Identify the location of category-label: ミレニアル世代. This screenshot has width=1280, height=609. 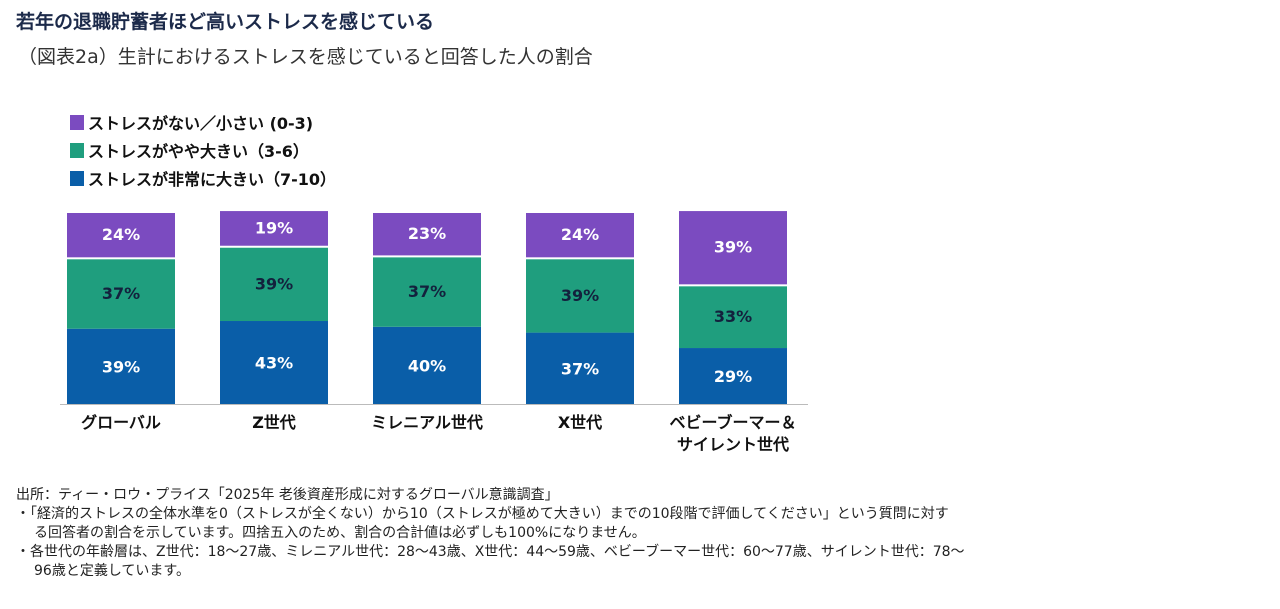
(427, 422).